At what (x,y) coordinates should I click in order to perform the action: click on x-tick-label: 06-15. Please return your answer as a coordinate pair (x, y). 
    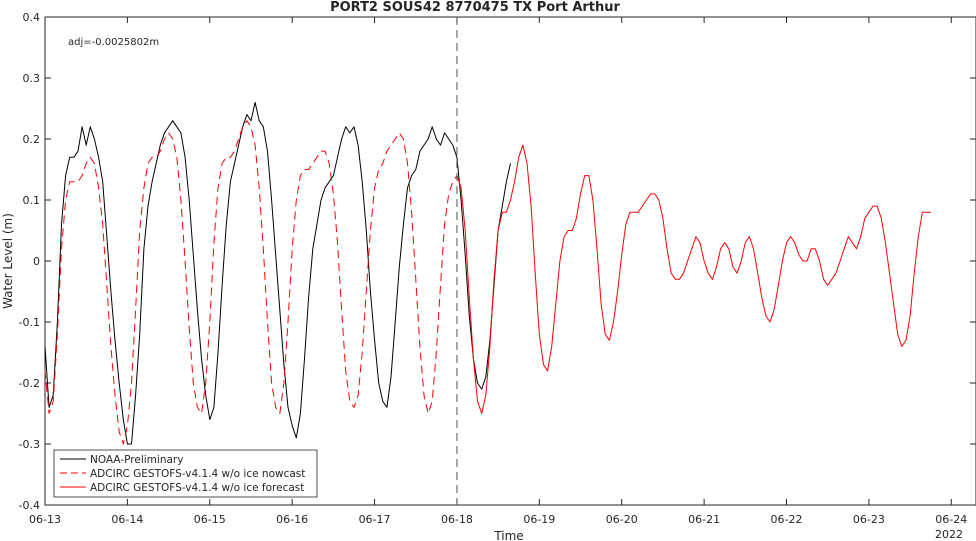
    Looking at the image, I should click on (210, 519).